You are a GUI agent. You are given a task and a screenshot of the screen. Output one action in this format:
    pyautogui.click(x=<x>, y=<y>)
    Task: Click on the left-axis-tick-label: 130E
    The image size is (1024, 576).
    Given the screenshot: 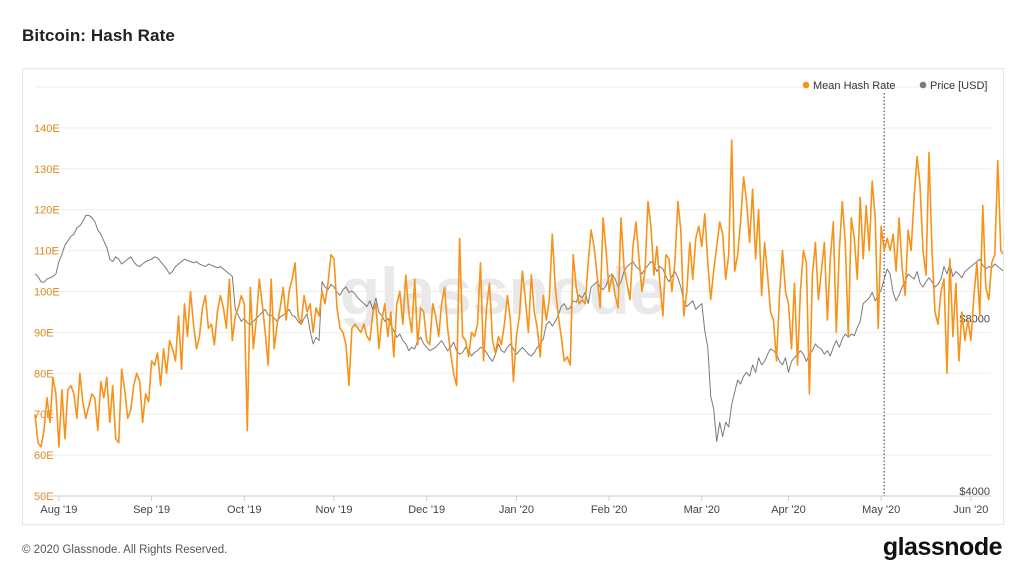 What is the action you would take?
    pyautogui.click(x=47, y=170)
    